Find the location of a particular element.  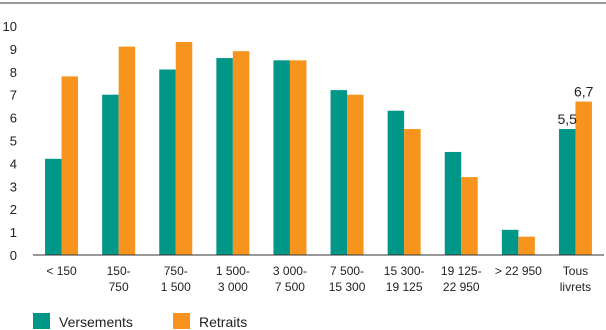

y-tick-label: 2 is located at coordinates (13, 209).